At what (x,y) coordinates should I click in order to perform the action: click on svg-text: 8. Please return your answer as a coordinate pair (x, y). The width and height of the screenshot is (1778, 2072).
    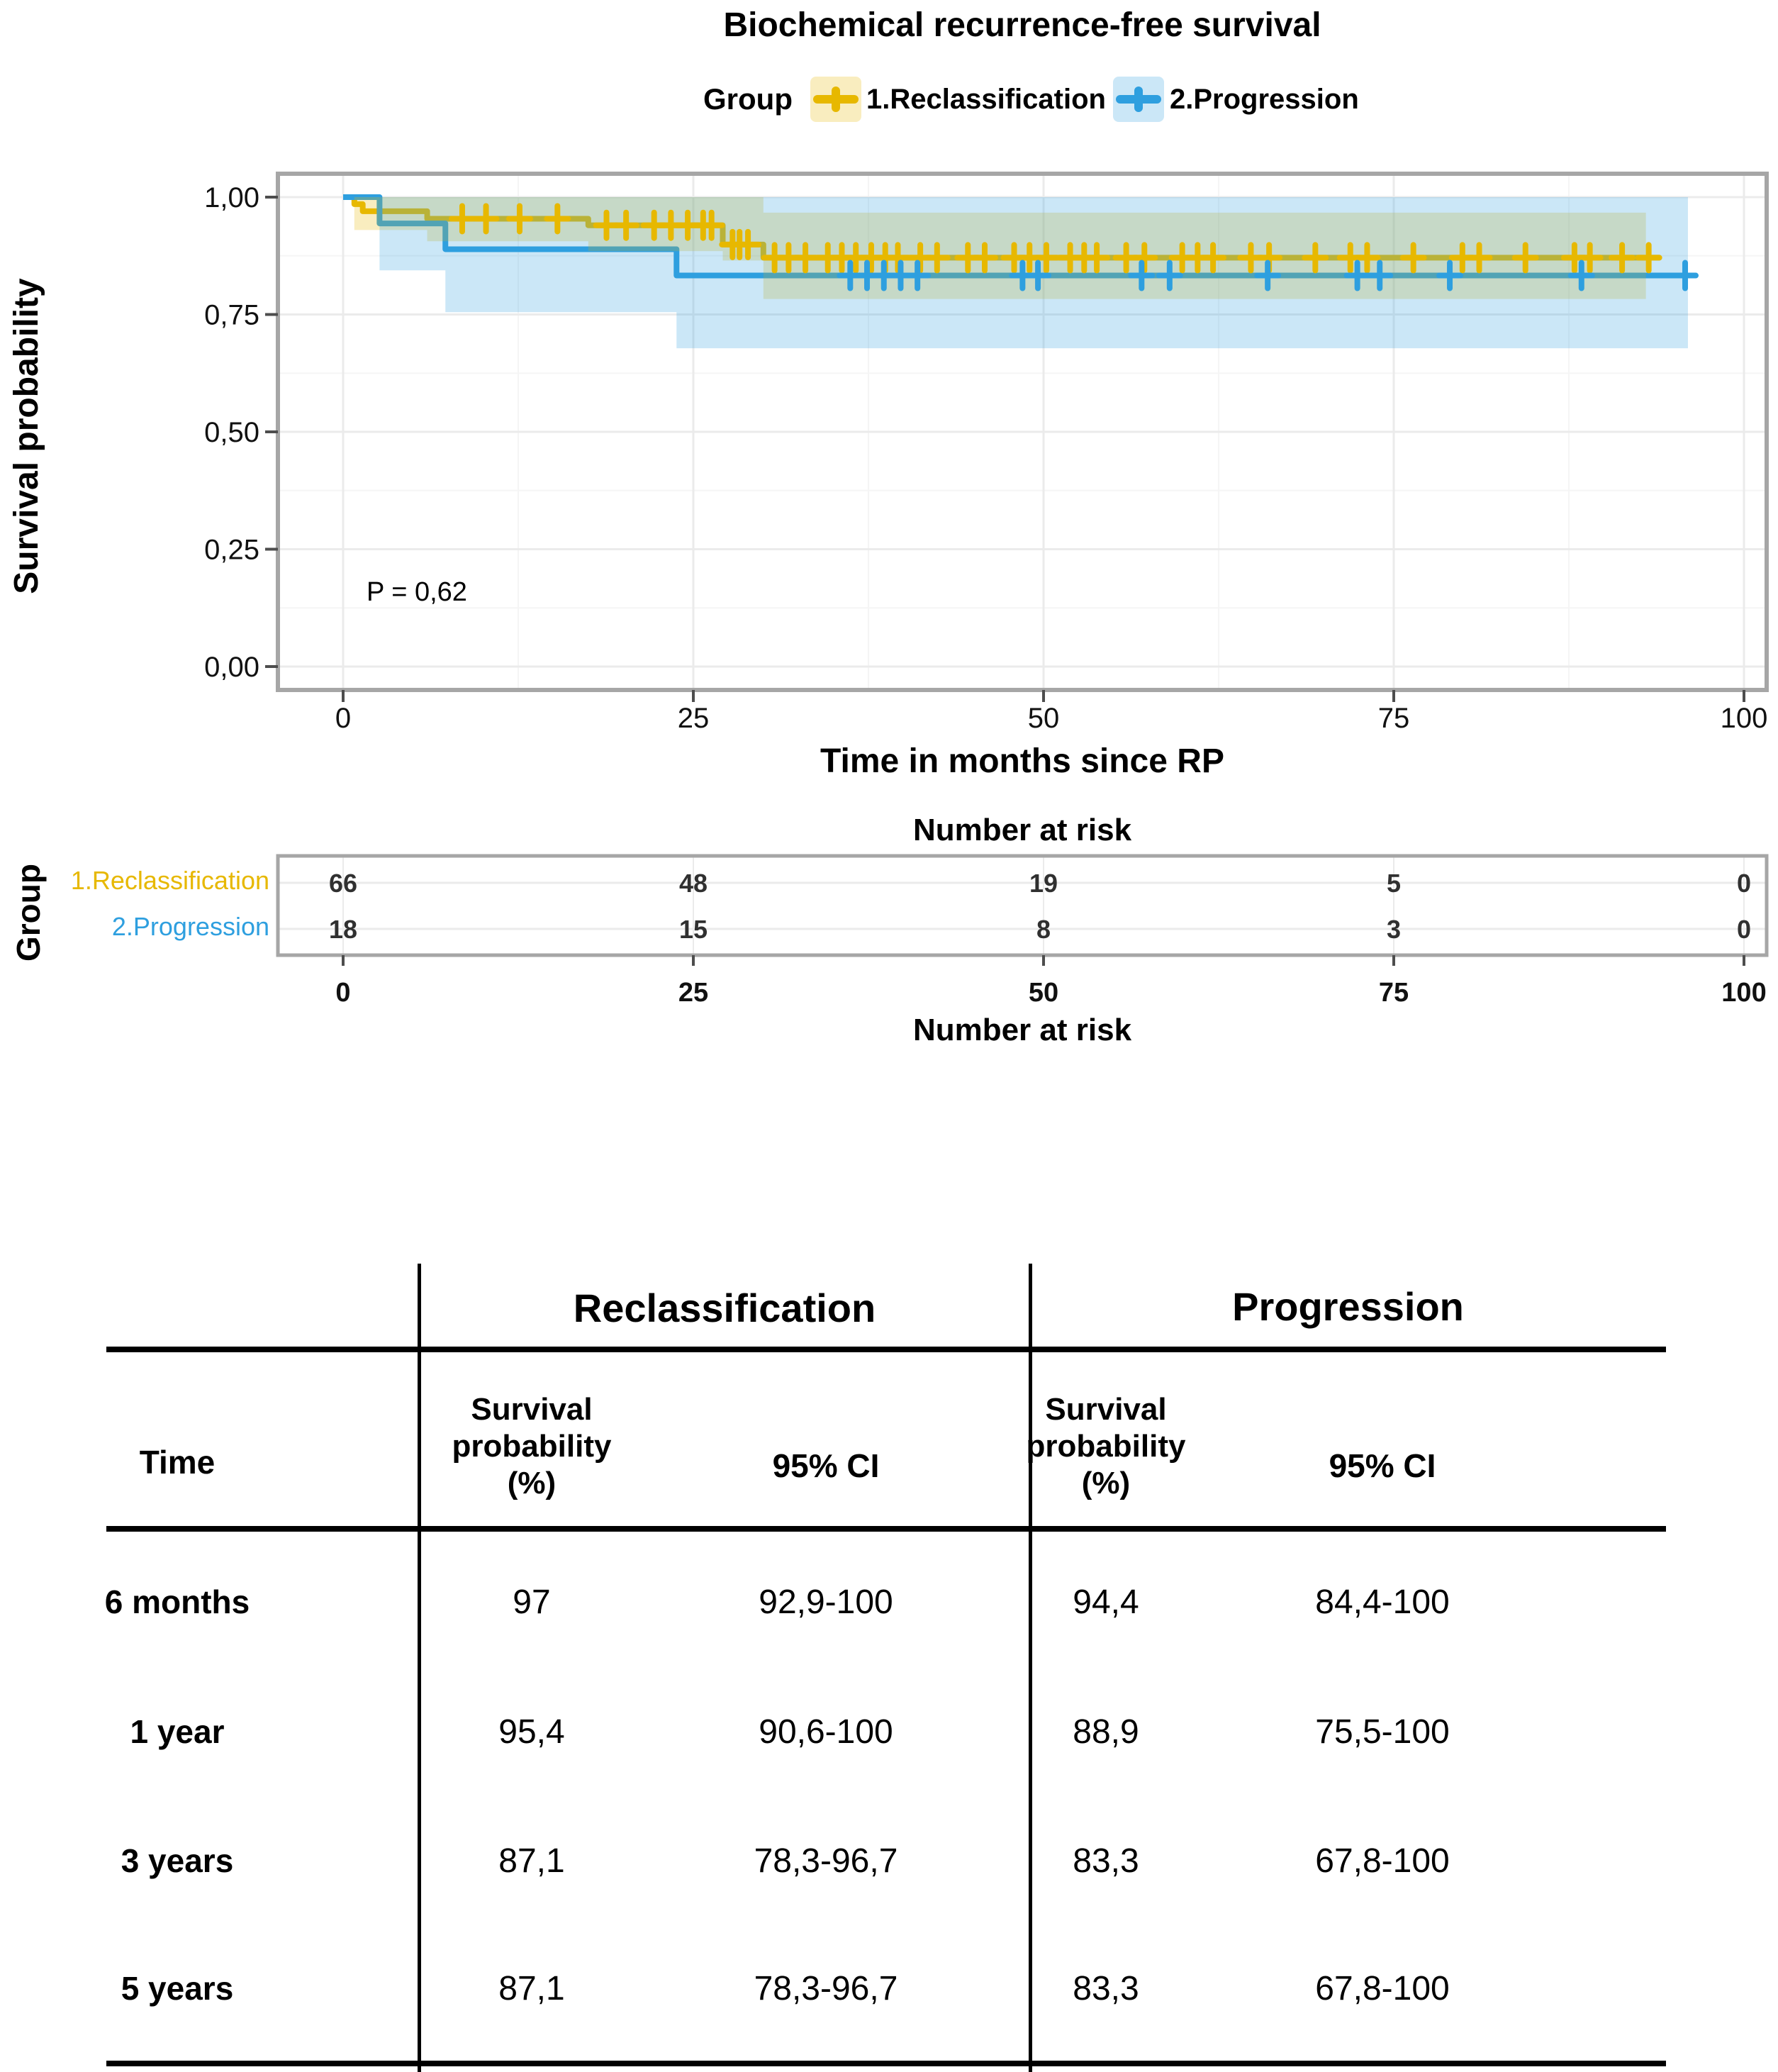
    Looking at the image, I should click on (1043, 929).